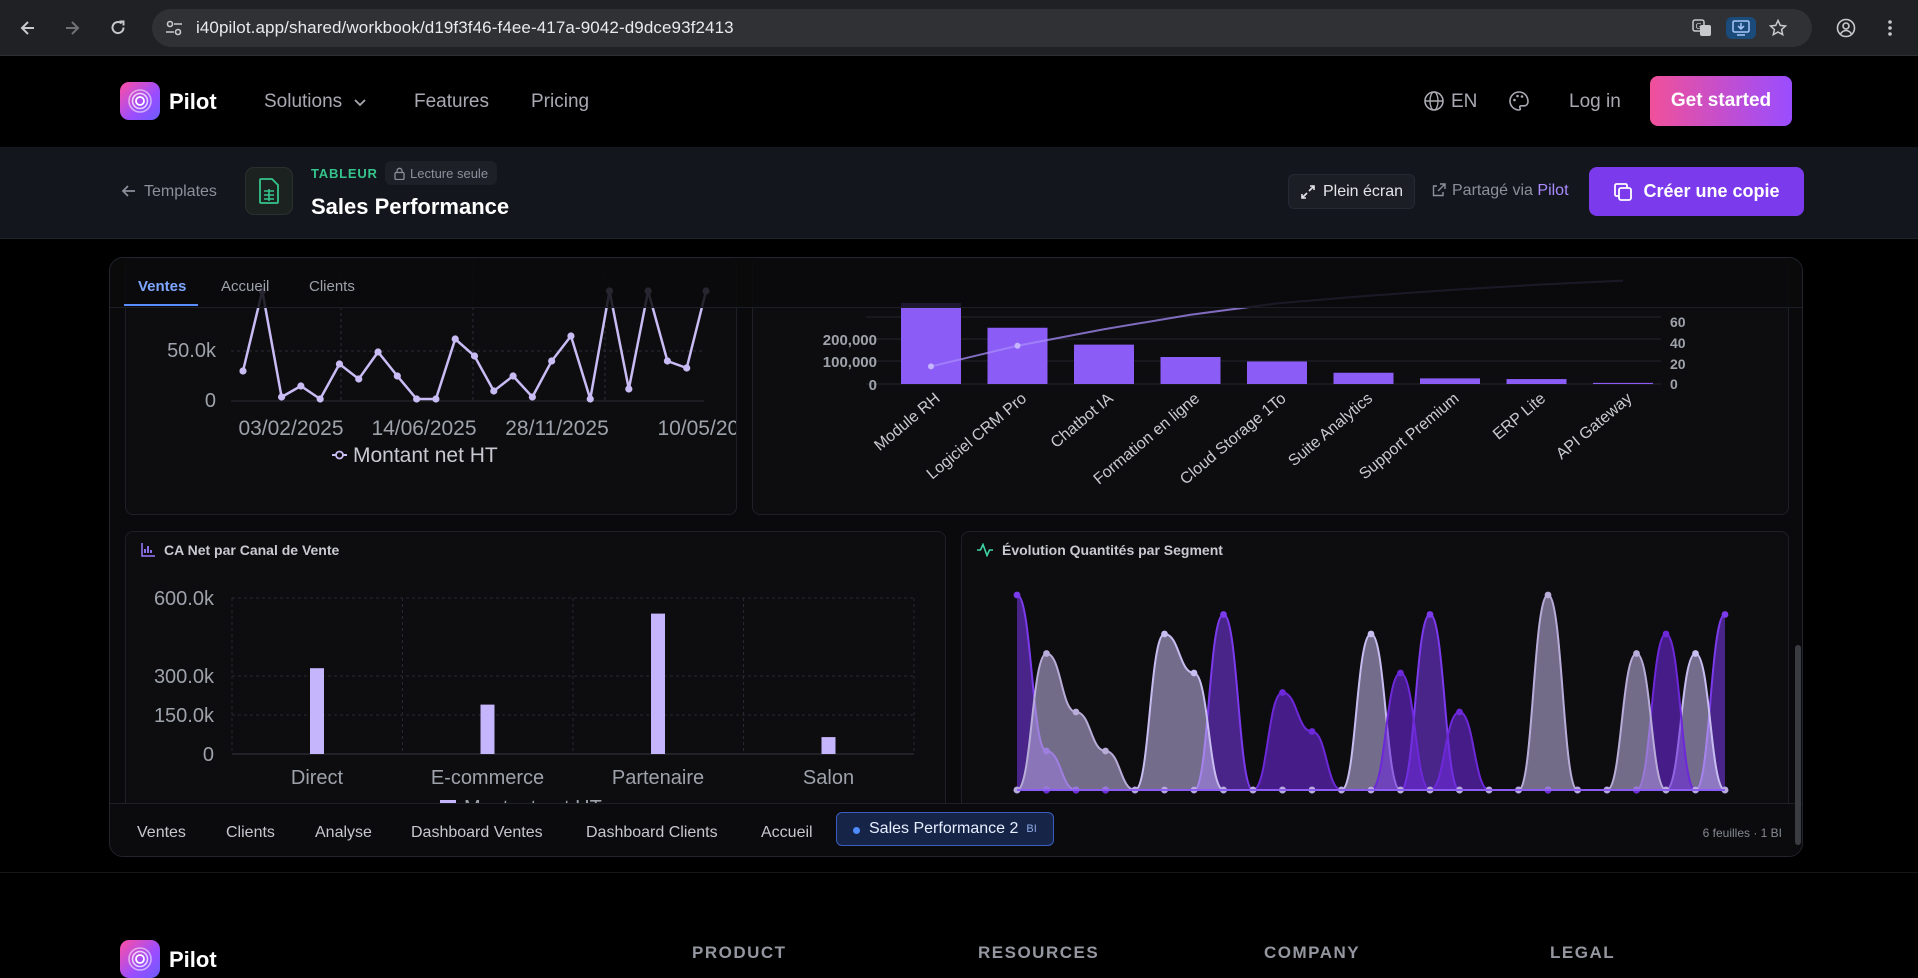 This screenshot has width=1918, height=978. Describe the element at coordinates (245, 286) in the screenshot. I see `tab-accueil: Accueil` at that location.